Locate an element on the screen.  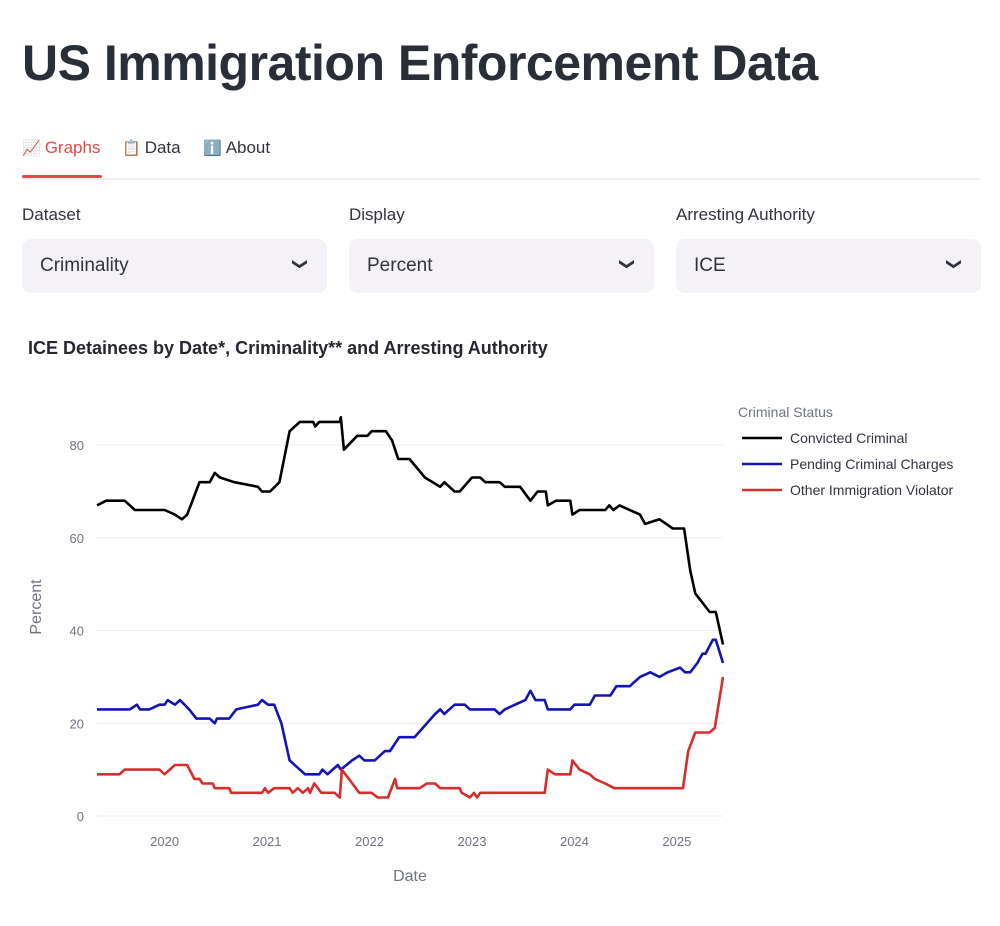
page-title: US Immigration Enforcement Data is located at coordinates (420, 63).